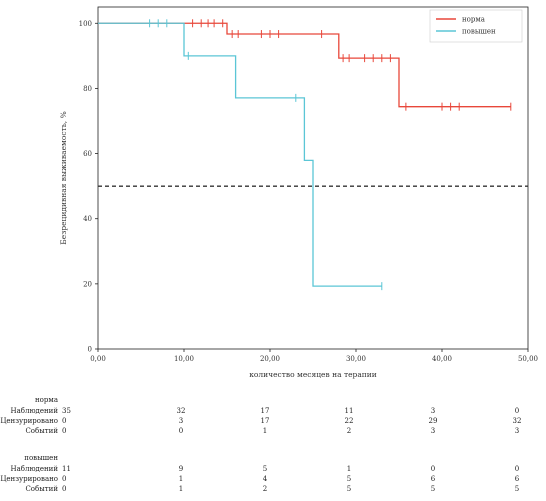  I want to click on legend-box, so click(476, 26).